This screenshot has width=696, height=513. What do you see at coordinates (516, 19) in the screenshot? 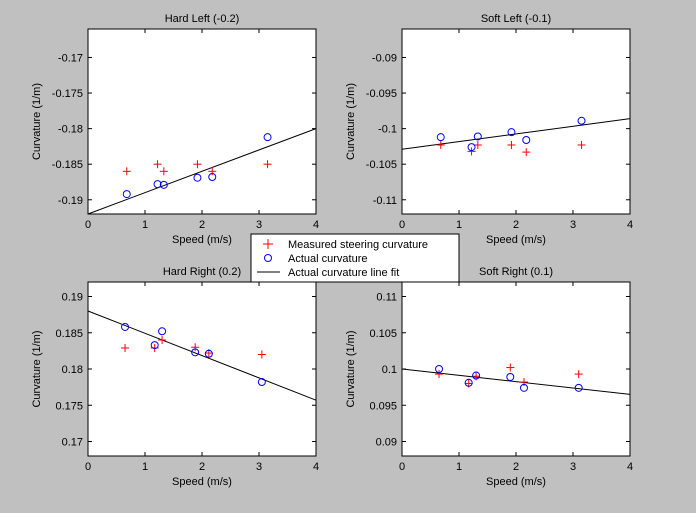
I see `chart-title-soft-left: Soft Left (-0.1)` at bounding box center [516, 19].